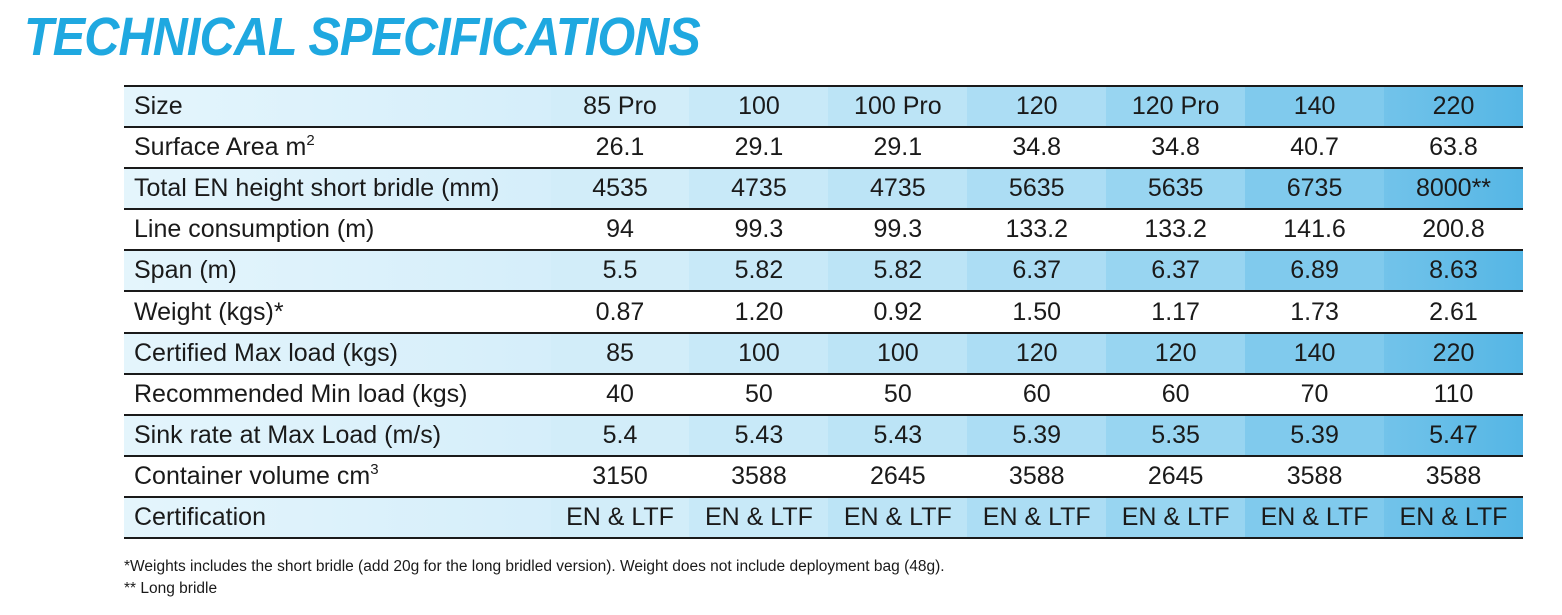  What do you see at coordinates (1037, 312) in the screenshot?
I see `table-cell: 1.50` at bounding box center [1037, 312].